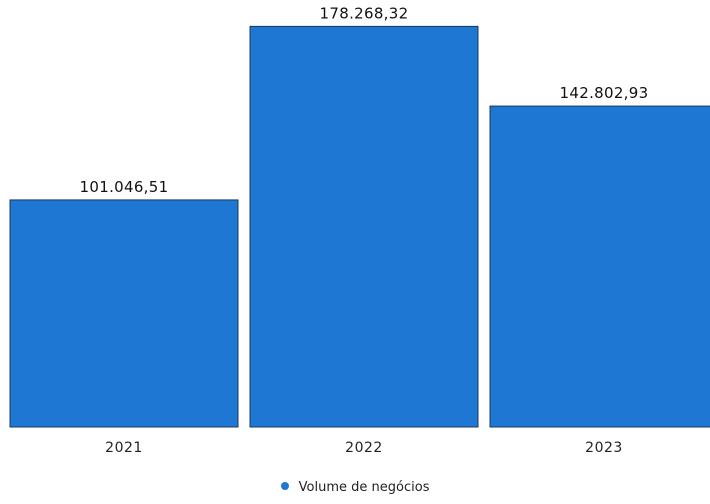 The image size is (710, 504). Describe the element at coordinates (364, 448) in the screenshot. I see `x-tick-label-2022: 2022` at that location.